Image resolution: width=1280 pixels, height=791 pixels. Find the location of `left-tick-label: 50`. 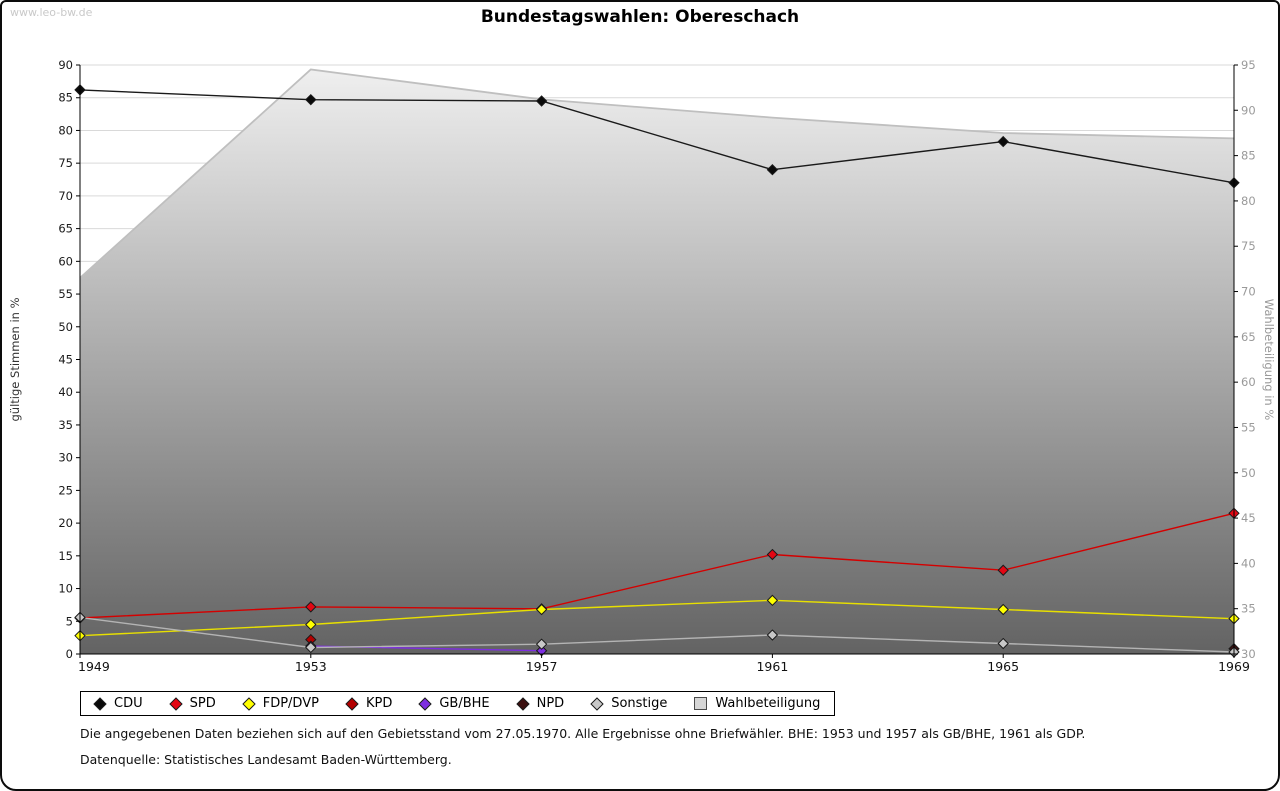

left-tick-label: 50 is located at coordinates (65, 327).